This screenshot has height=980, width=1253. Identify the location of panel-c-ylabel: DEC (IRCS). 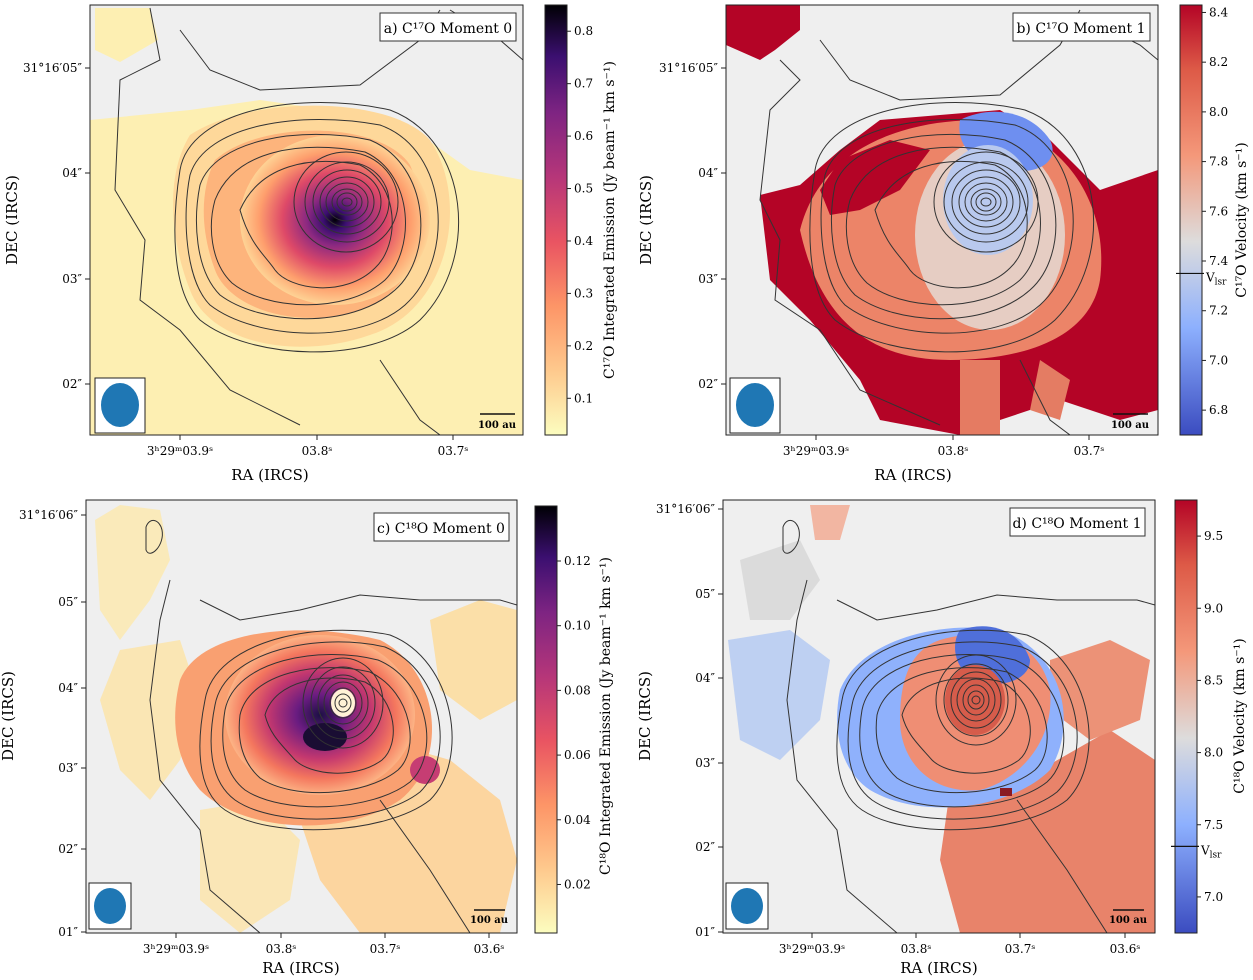
(8, 716).